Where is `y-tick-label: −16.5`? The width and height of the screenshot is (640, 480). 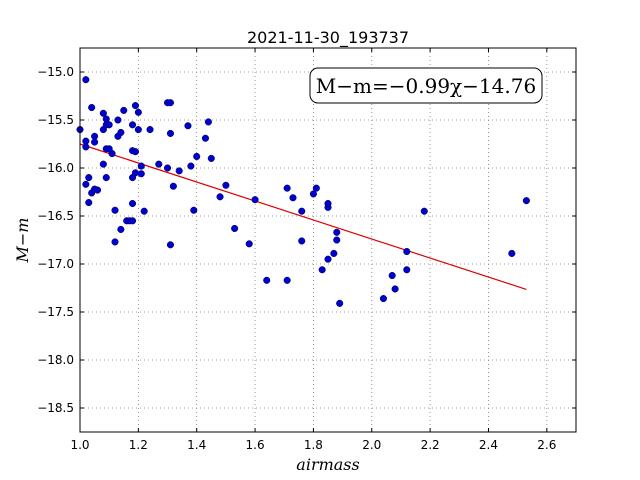 y-tick-label: −16.5 is located at coordinates (55, 216).